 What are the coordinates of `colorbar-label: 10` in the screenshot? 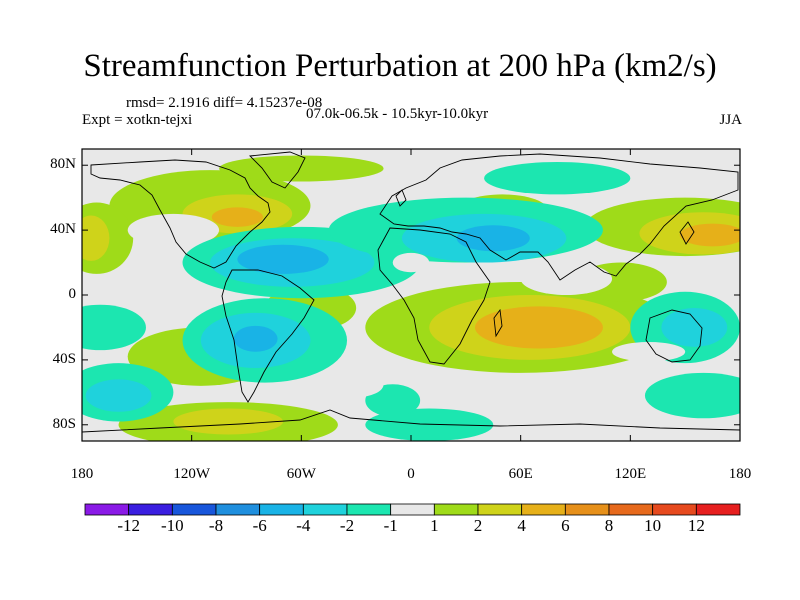 It's located at (653, 525).